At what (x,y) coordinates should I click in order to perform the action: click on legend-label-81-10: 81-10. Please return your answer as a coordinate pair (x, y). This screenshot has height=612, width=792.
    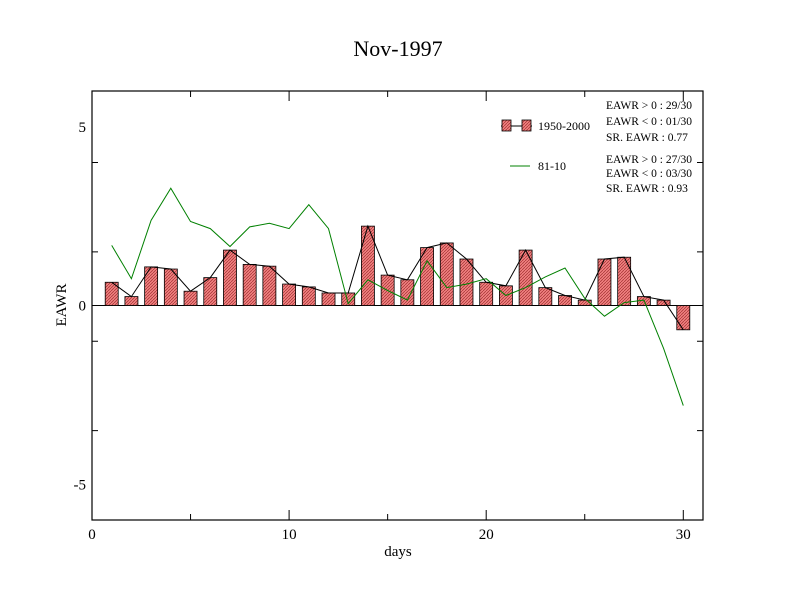
    Looking at the image, I should click on (552, 166).